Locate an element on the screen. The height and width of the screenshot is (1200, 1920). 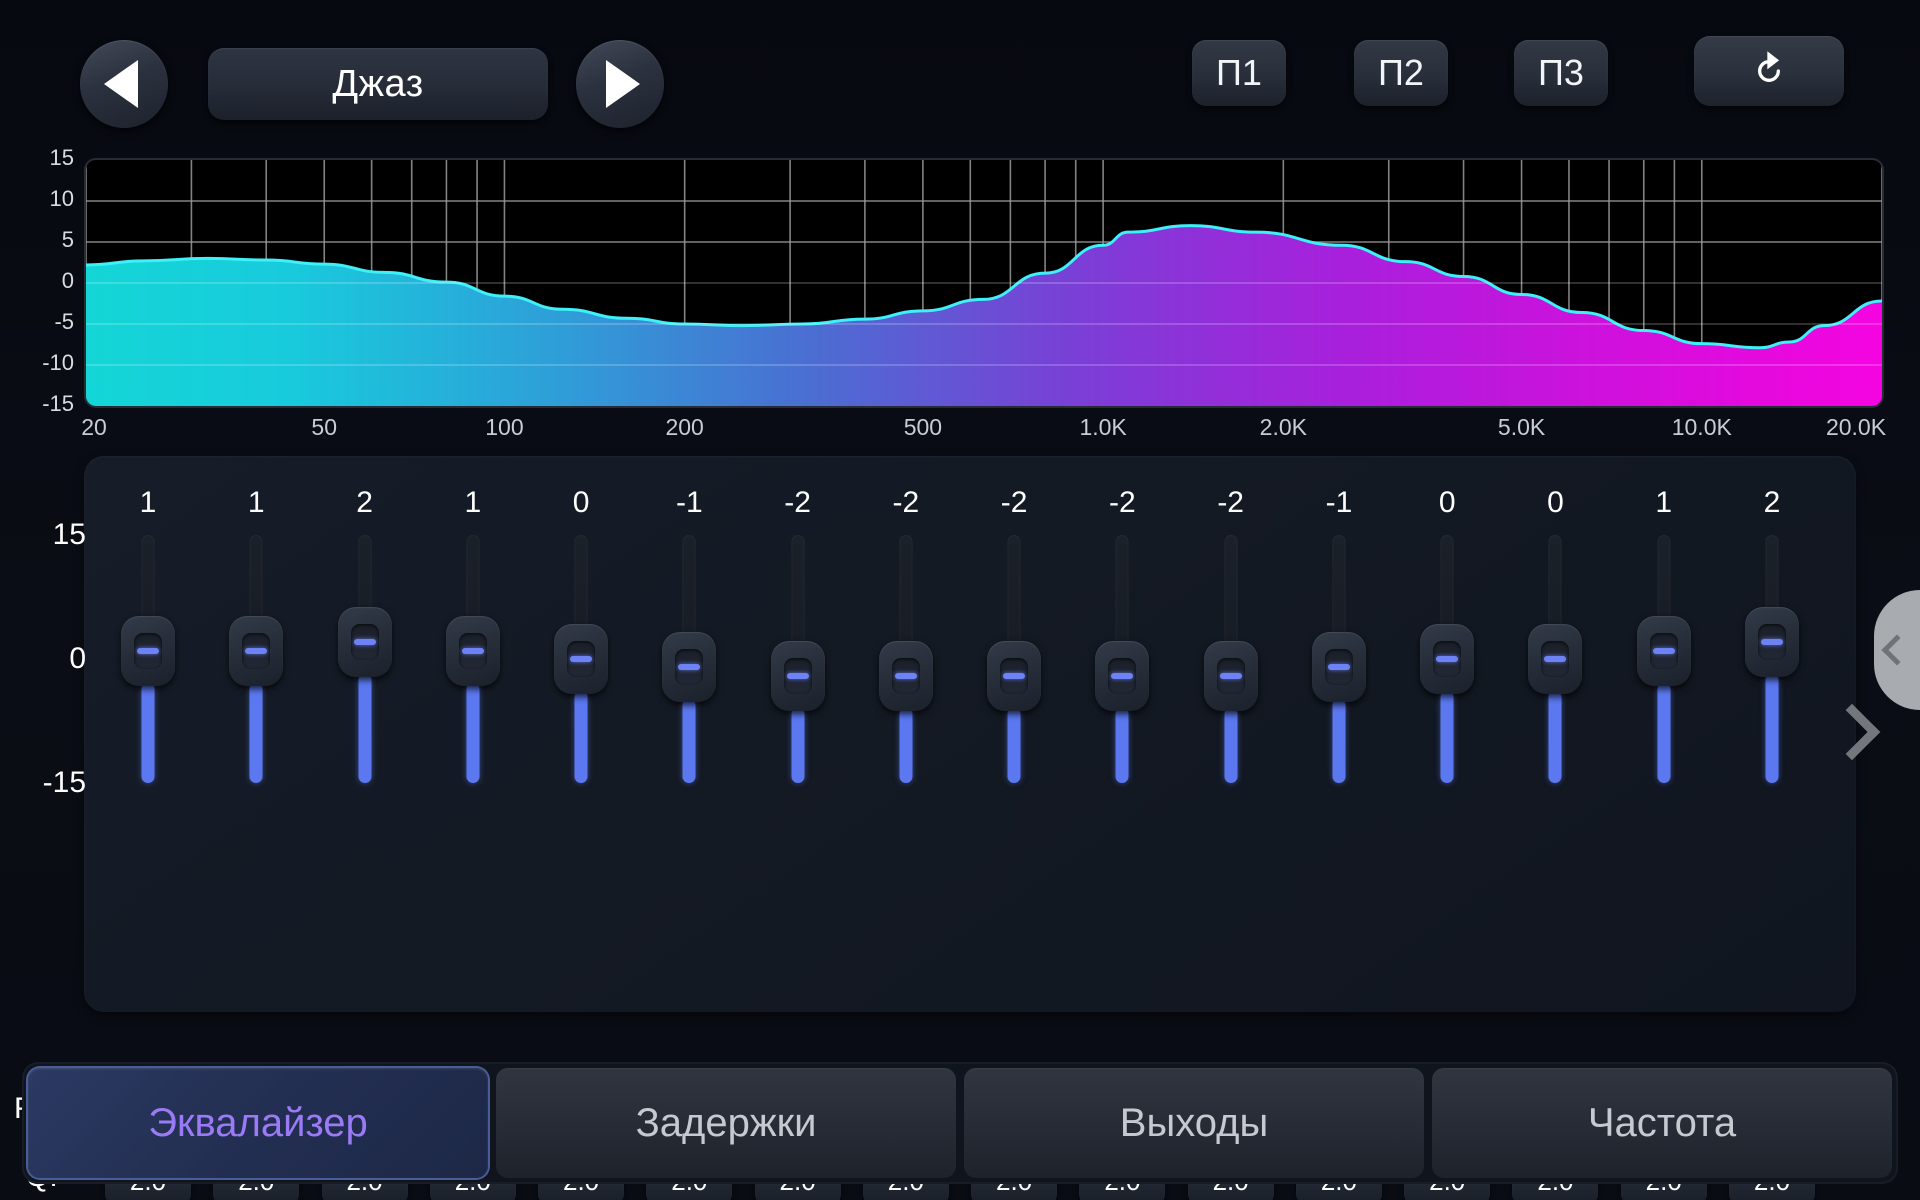
y-tick-label: 0 is located at coordinates (67, 280).